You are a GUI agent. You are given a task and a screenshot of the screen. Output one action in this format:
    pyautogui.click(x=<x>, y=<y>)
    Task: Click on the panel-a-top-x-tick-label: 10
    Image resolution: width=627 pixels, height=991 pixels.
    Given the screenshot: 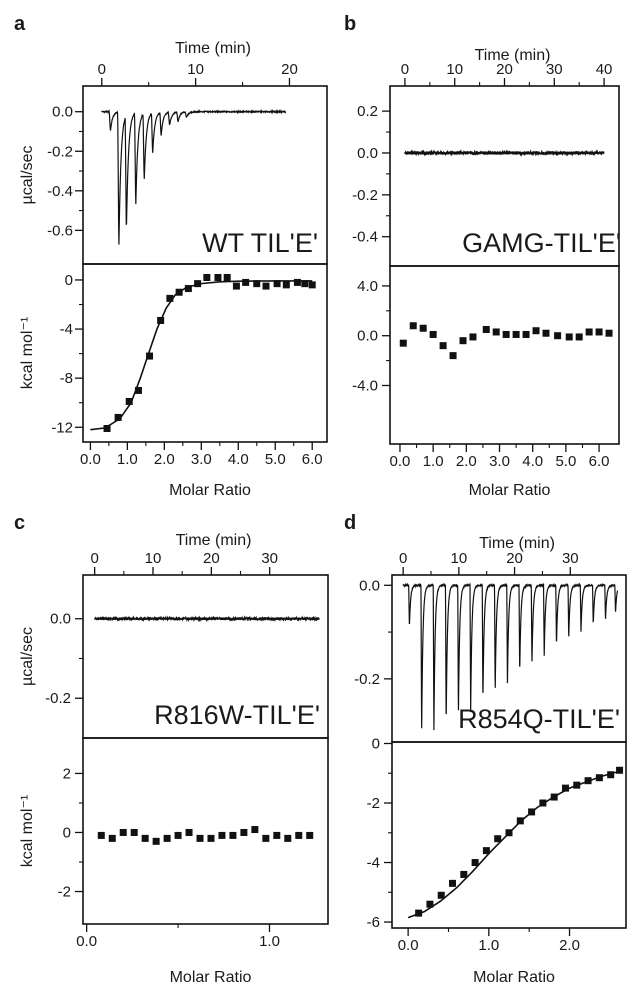 What is the action you would take?
    pyautogui.click(x=195, y=69)
    